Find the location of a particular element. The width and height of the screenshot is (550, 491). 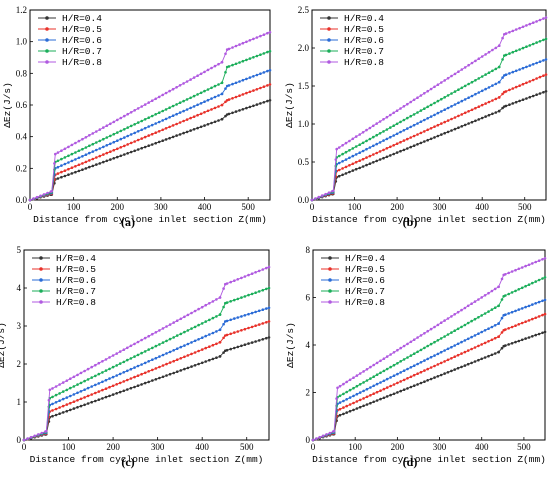

y-tick-label: 0.6 is located at coordinates (22, 105).